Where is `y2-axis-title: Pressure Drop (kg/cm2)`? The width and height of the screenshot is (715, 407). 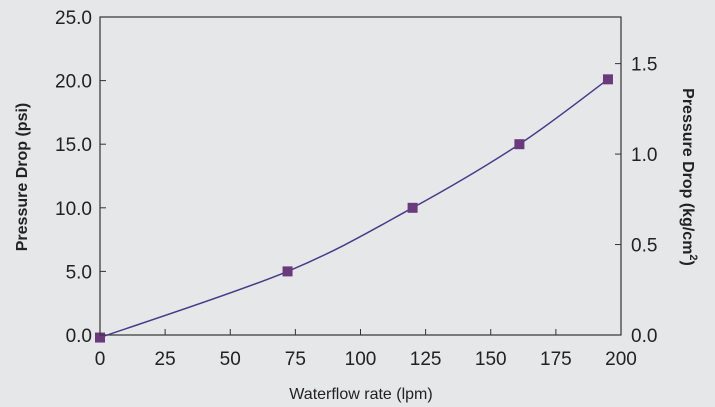 y2-axis-title: Pressure Drop (kg/cm2) is located at coordinates (689, 177).